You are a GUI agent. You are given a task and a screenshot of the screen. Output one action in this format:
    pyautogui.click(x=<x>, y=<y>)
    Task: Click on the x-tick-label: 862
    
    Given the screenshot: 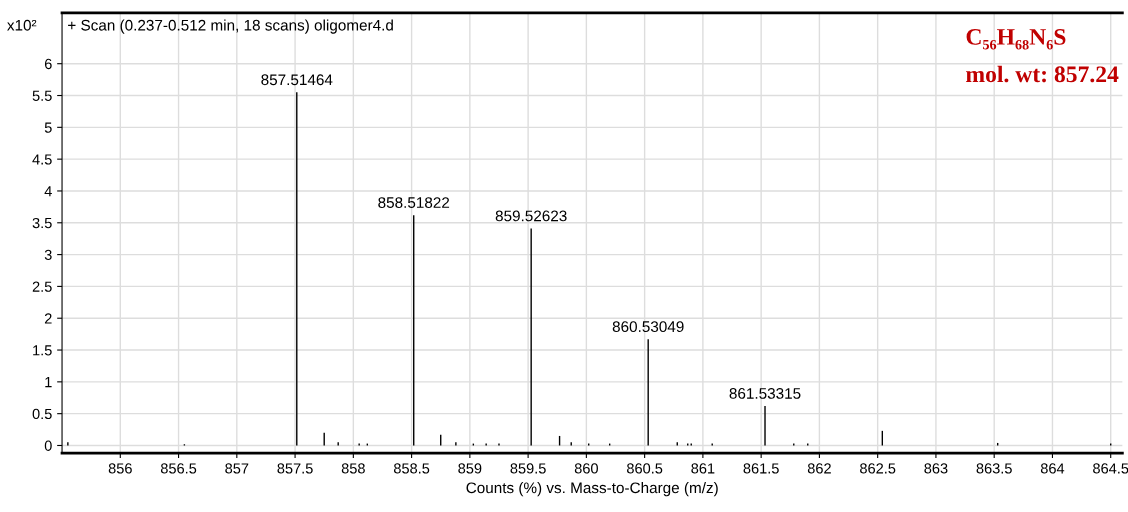 What is the action you would take?
    pyautogui.click(x=819, y=468)
    